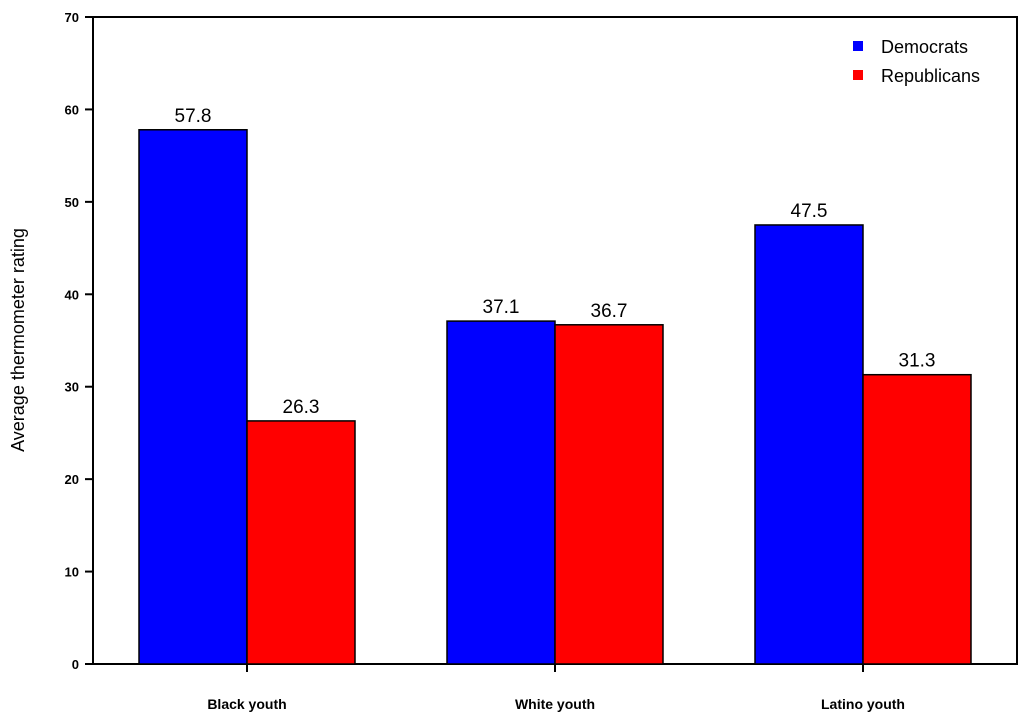 This screenshot has width=1021, height=717. What do you see at coordinates (72, 294) in the screenshot?
I see `y-tick-label: 40` at bounding box center [72, 294].